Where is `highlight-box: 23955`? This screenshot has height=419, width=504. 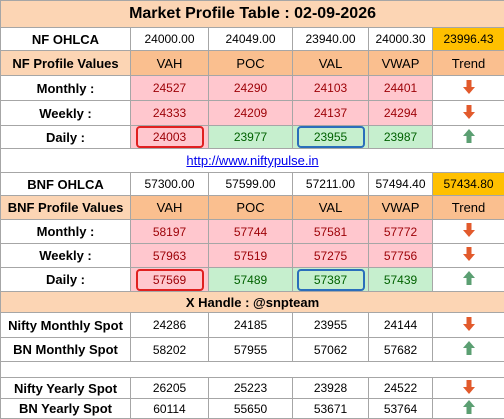
highlight-box: 23955 is located at coordinates (330, 137).